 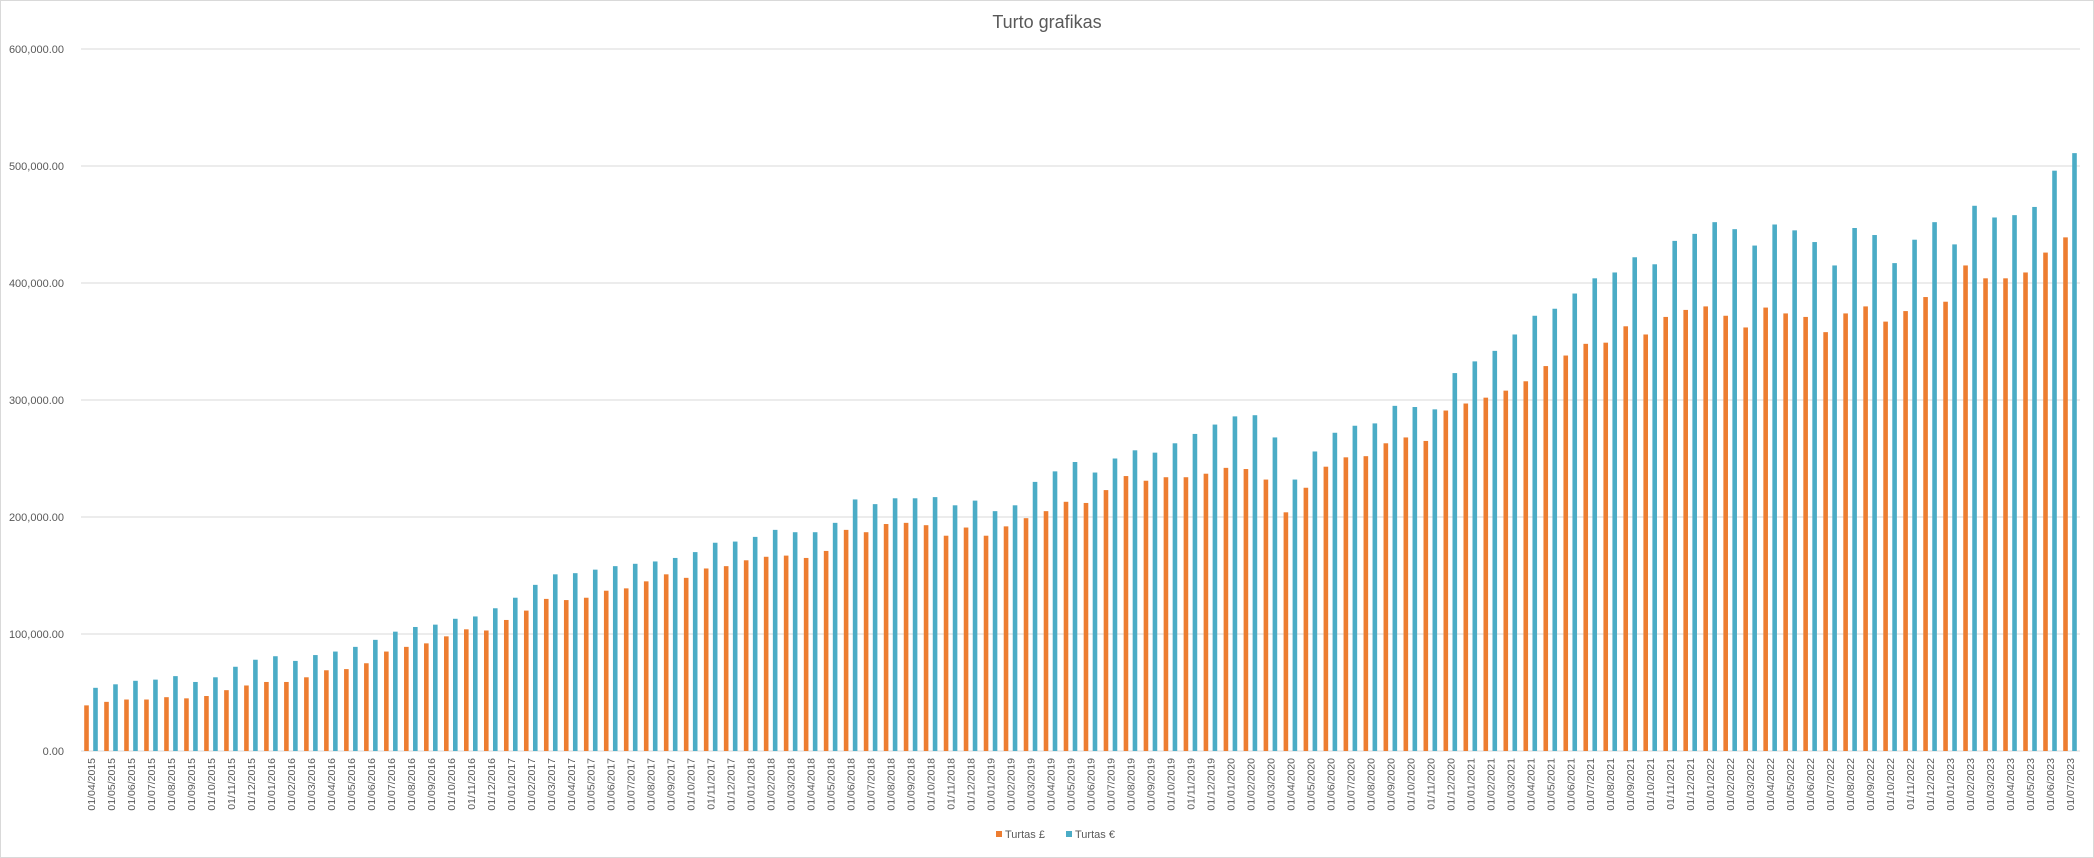 I want to click on x-tick-label: 01/04/2016, so click(x=332, y=784).